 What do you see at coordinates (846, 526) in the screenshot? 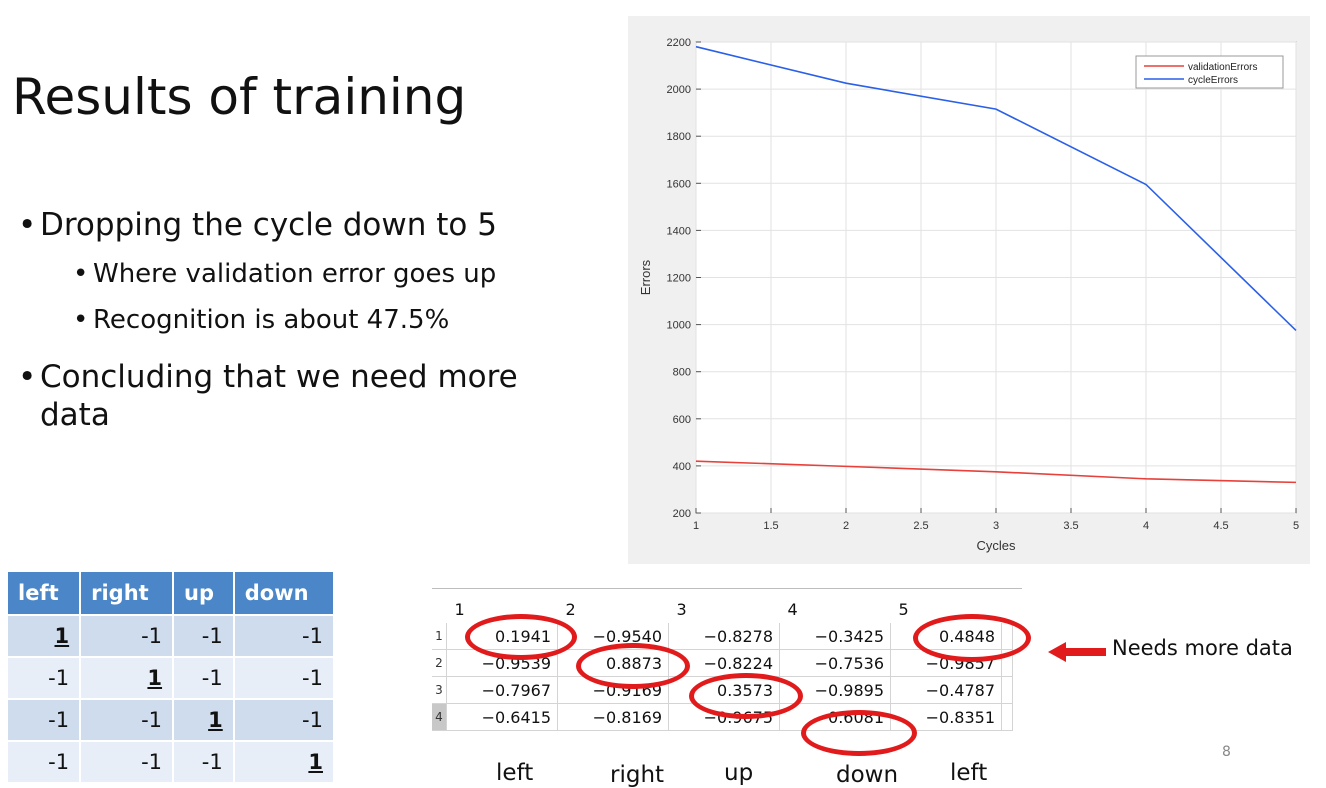
I see `x-tick-label: 2` at bounding box center [846, 526].